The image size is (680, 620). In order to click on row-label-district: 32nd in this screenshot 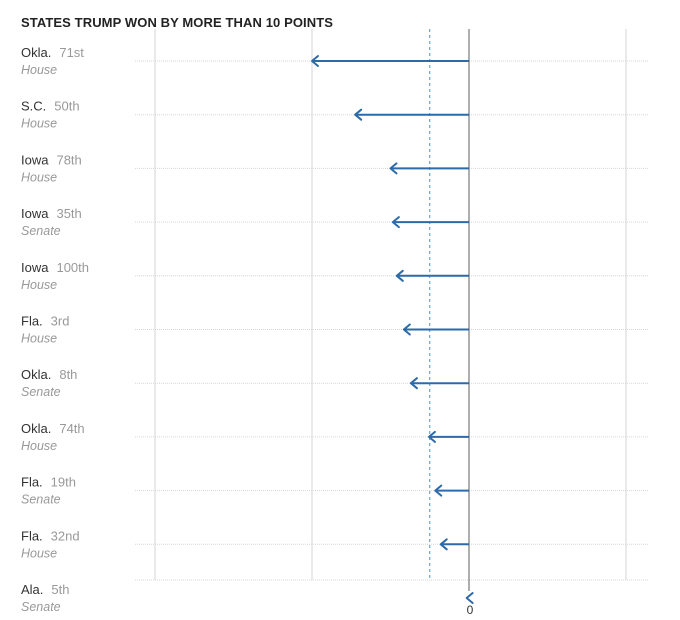, I will do `click(65, 535)`.